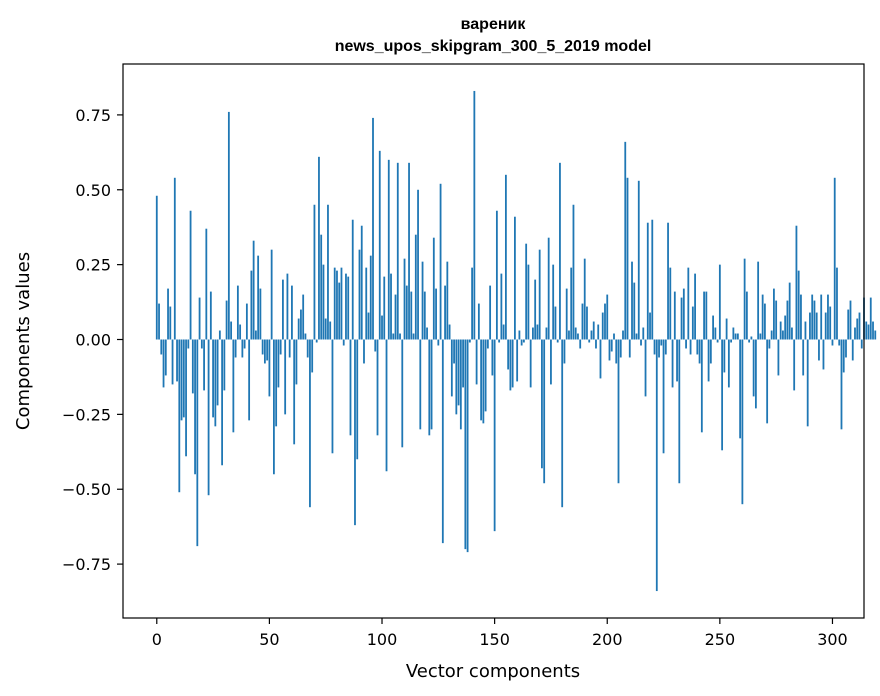 The width and height of the screenshot is (880, 696). What do you see at coordinates (500, 633) in the screenshot?
I see `x-axis: 0 50 100 150 200 250 300` at bounding box center [500, 633].